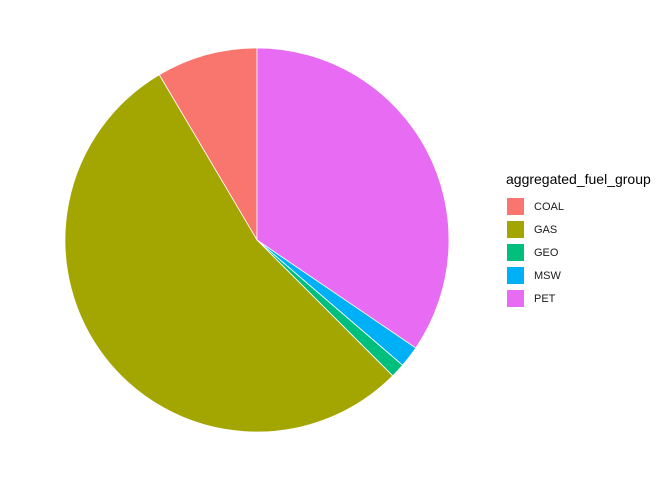  Describe the element at coordinates (549, 206) in the screenshot. I see `legend-label: COAL` at that location.